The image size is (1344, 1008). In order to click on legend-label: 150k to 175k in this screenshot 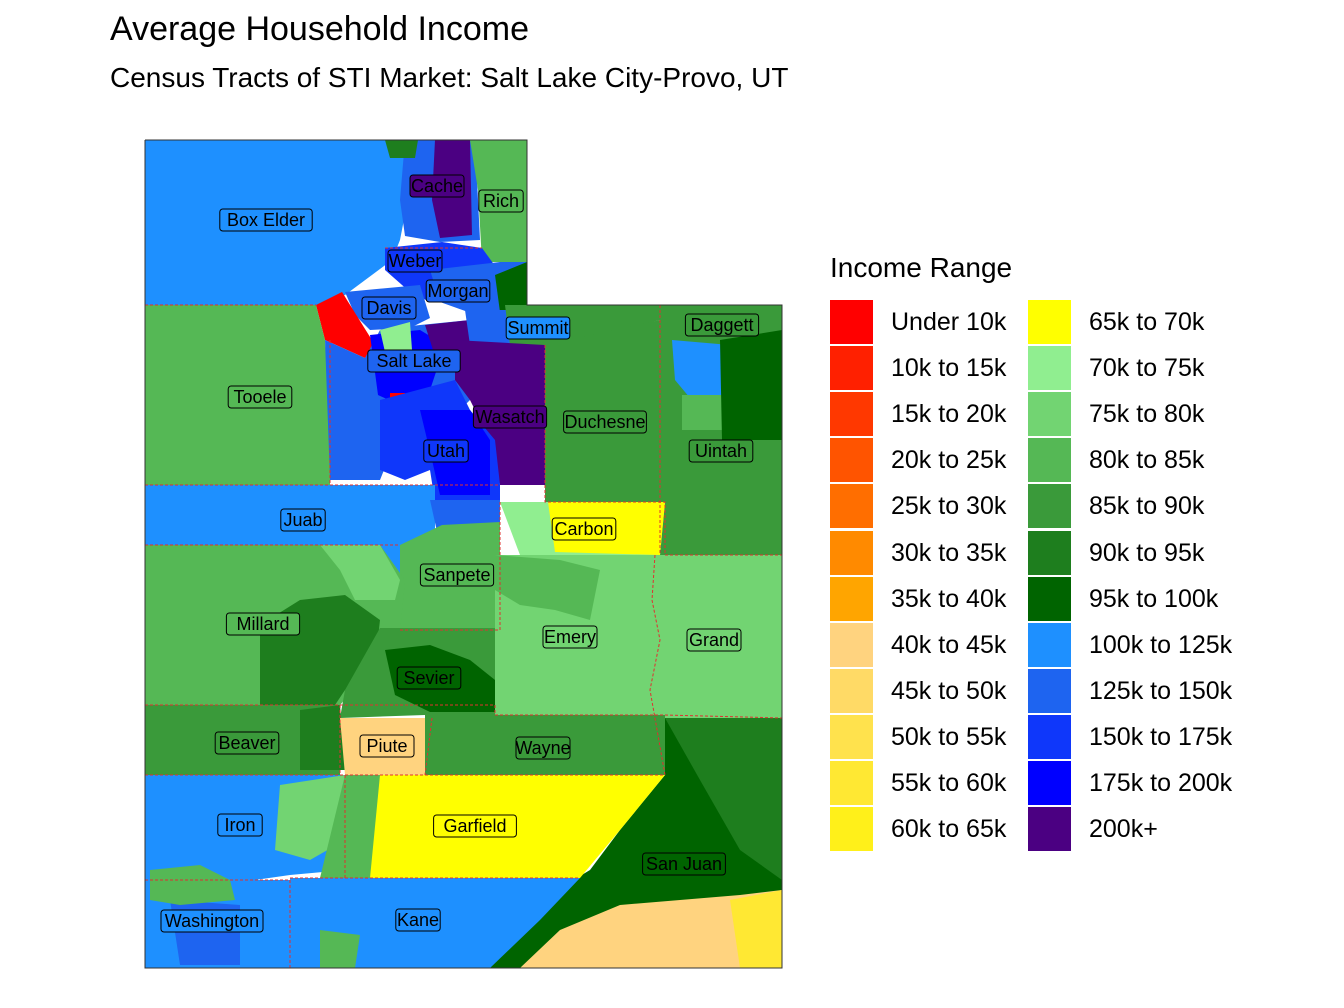, I will do `click(1161, 736)`.